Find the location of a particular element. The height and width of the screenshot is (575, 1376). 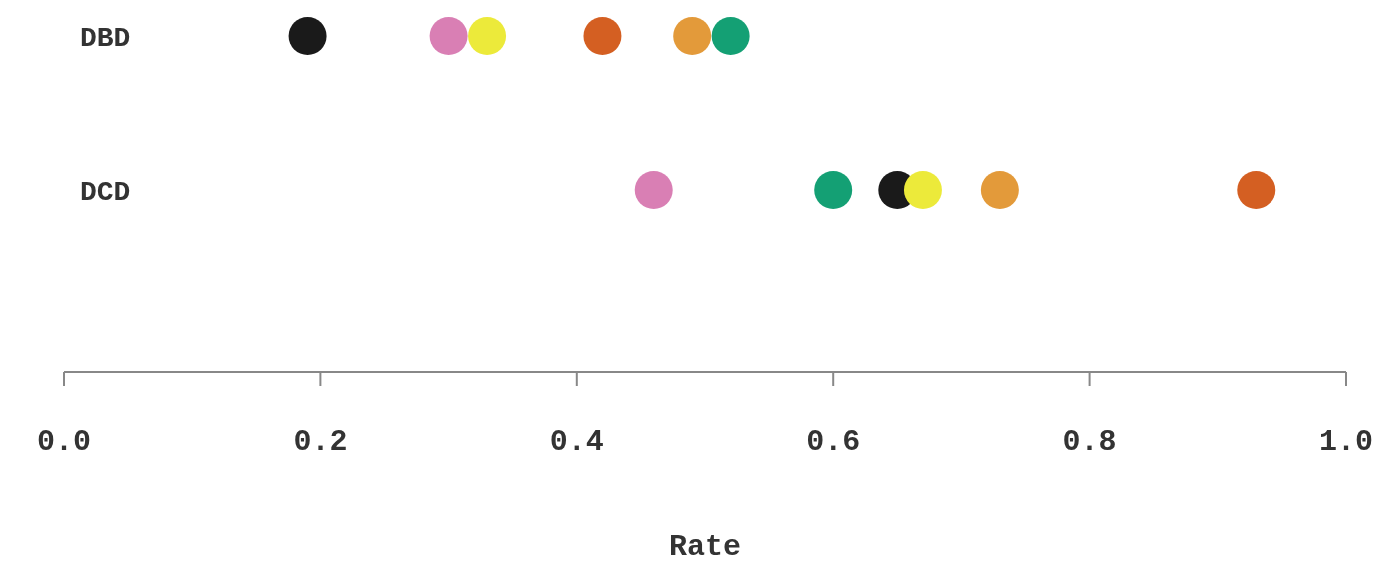

x-tick-label: 0.6 is located at coordinates (833, 442).